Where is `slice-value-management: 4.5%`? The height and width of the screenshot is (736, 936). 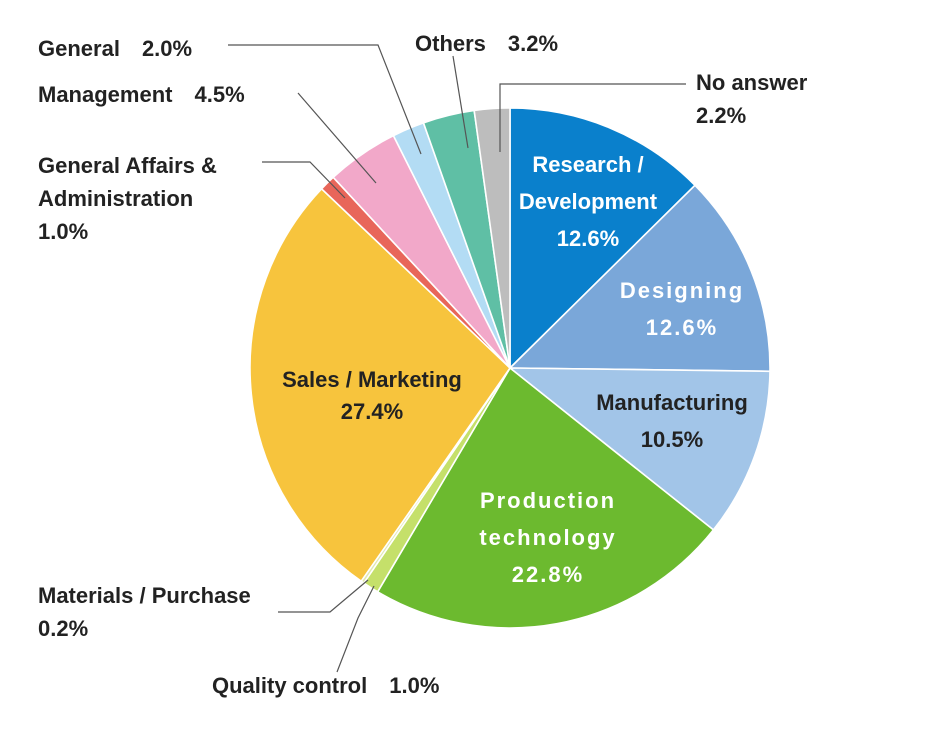 slice-value-management: 4.5% is located at coordinates (219, 94).